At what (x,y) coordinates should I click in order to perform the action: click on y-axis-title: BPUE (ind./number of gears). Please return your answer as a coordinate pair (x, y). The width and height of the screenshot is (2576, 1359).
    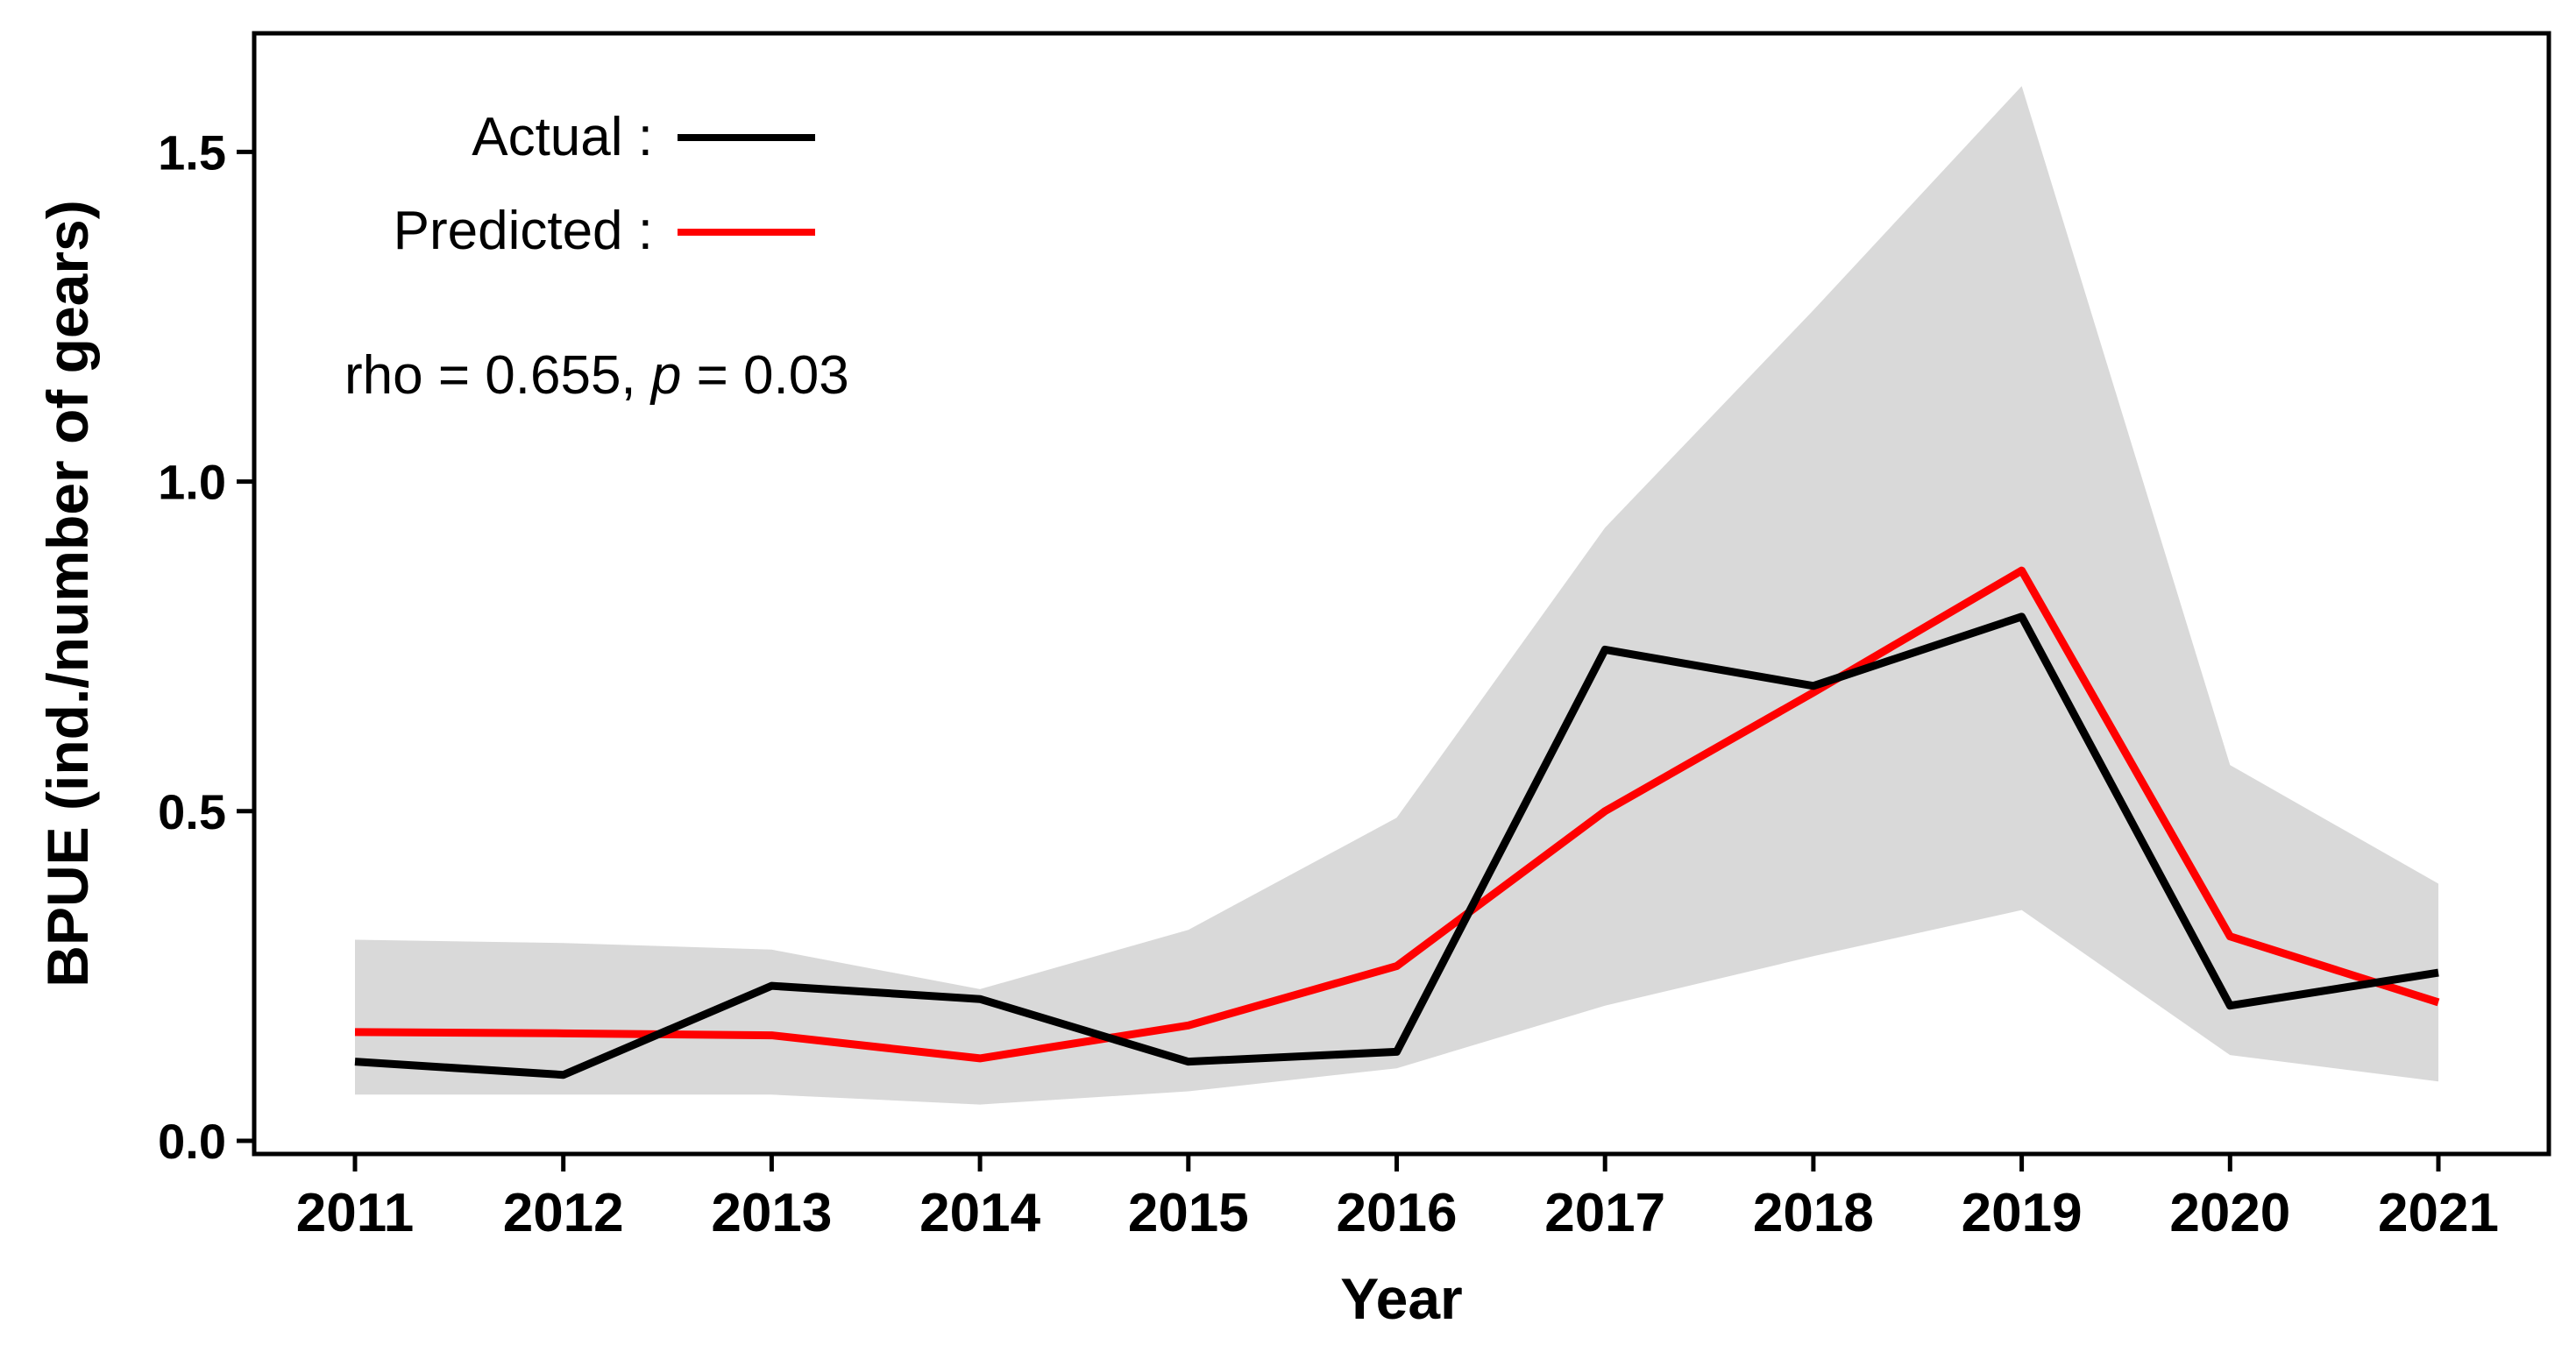
    Looking at the image, I should click on (67, 594).